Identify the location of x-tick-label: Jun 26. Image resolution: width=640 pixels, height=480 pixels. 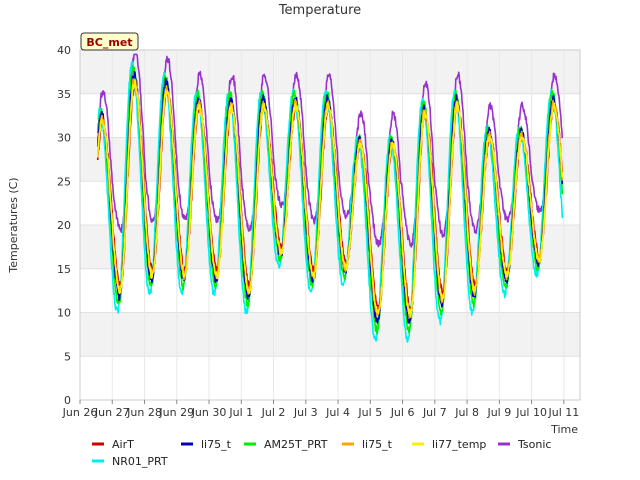
(80, 412).